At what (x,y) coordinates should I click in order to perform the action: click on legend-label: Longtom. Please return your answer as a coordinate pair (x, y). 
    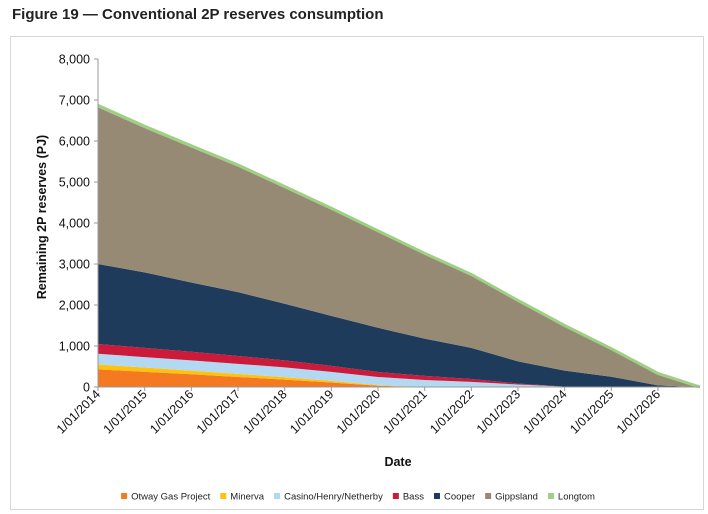
    Looking at the image, I should click on (576, 497).